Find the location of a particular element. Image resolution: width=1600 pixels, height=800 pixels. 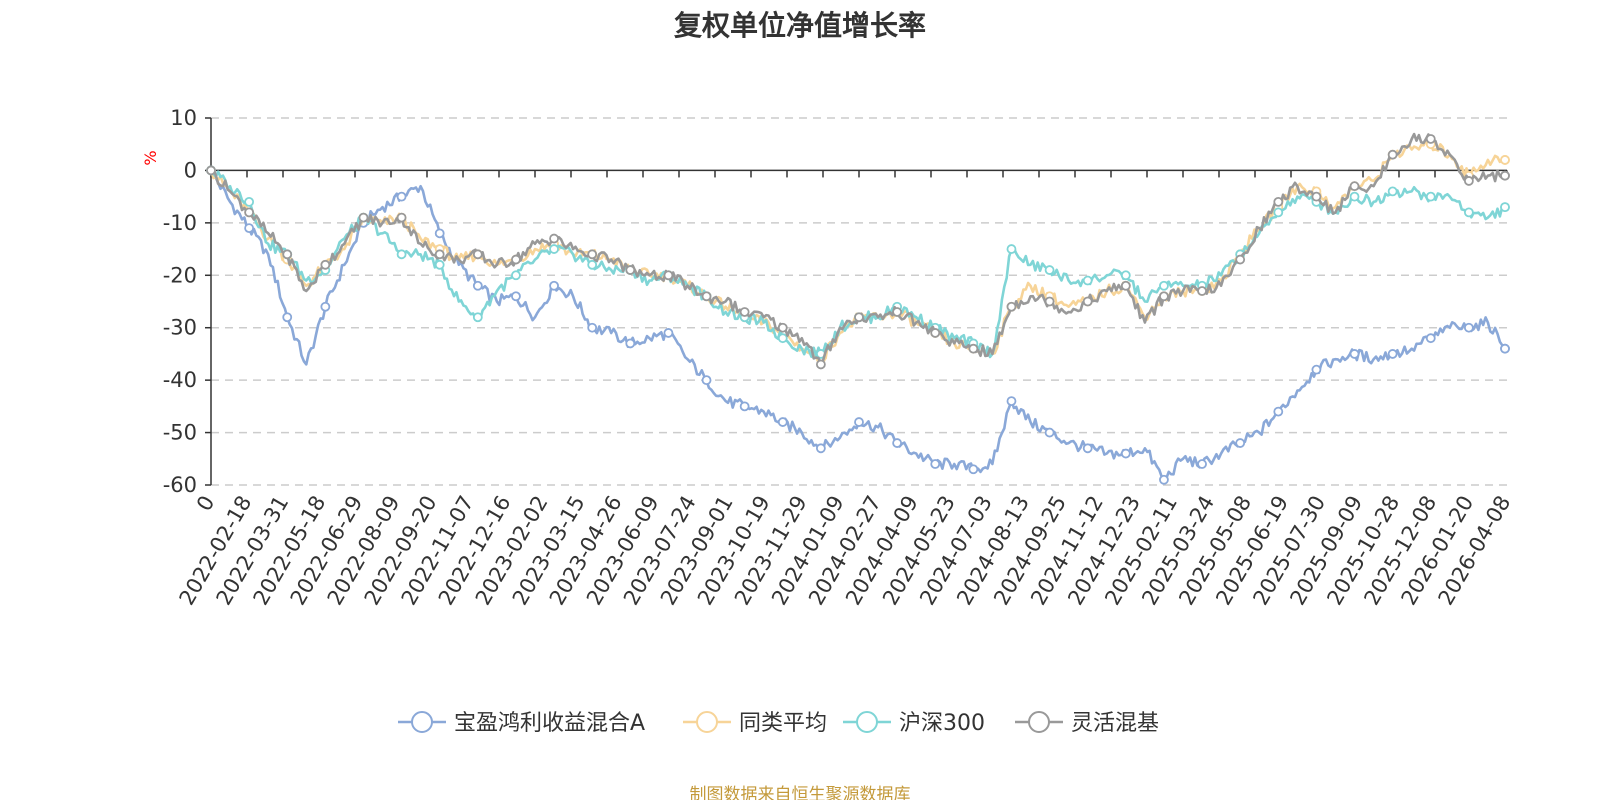

legend-item: 同类平均 is located at coordinates (755, 723).